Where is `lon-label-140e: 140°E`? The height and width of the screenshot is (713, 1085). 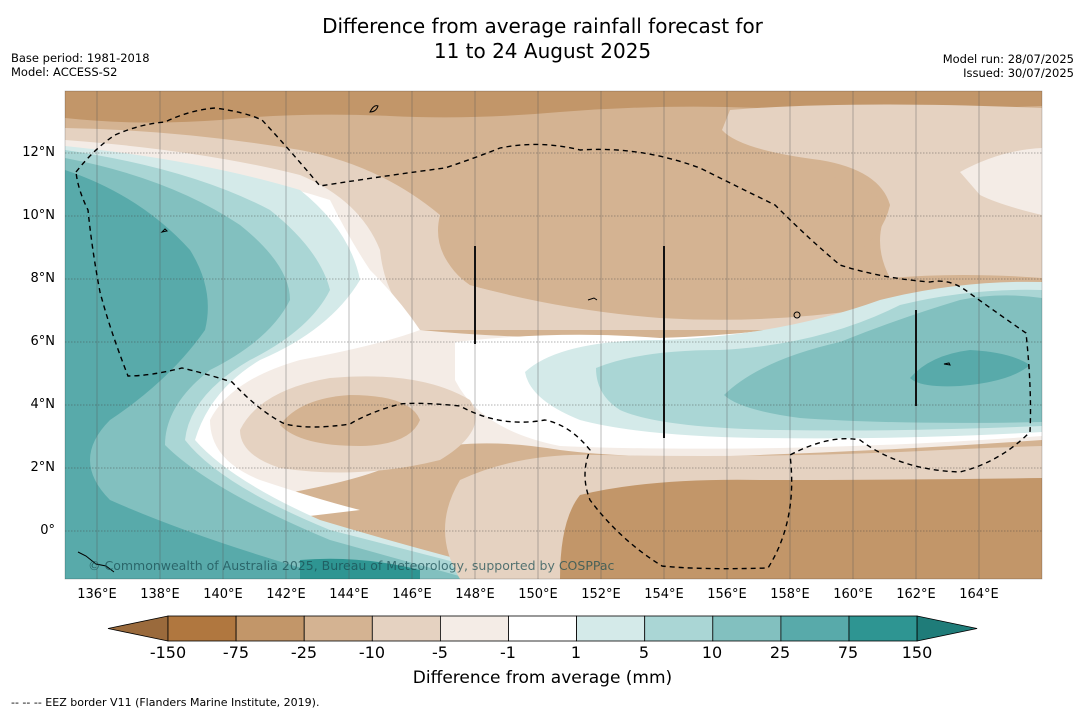 lon-label-140e: 140°E is located at coordinates (223, 594).